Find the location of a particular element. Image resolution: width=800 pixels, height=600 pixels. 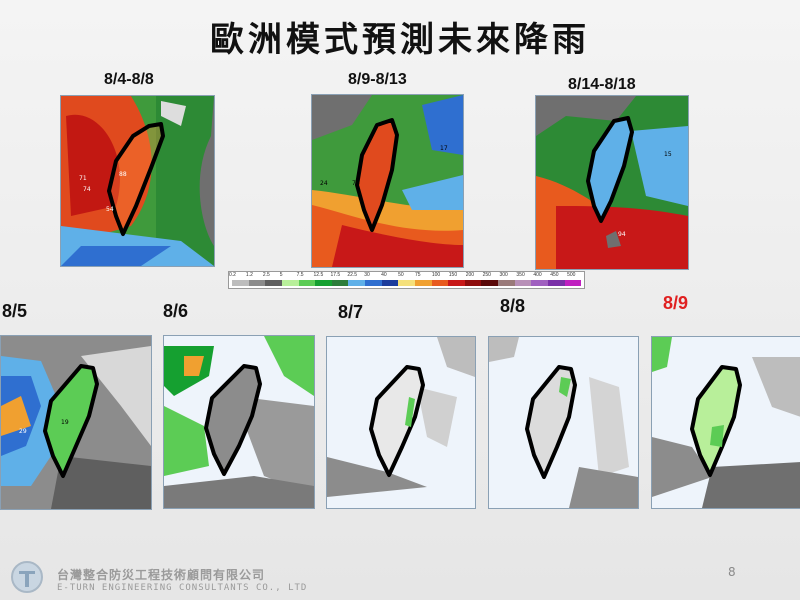

legend-tick: 5 is located at coordinates (281, 275).